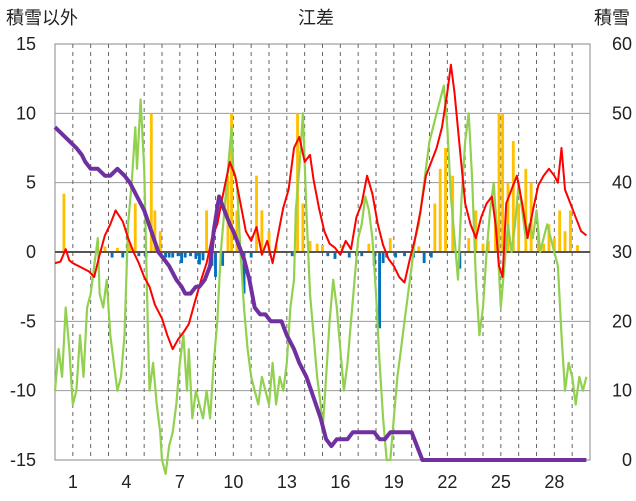 Image resolution: width=636 pixels, height=501 pixels. I want to click on x-tick-label: 7, so click(180, 482).